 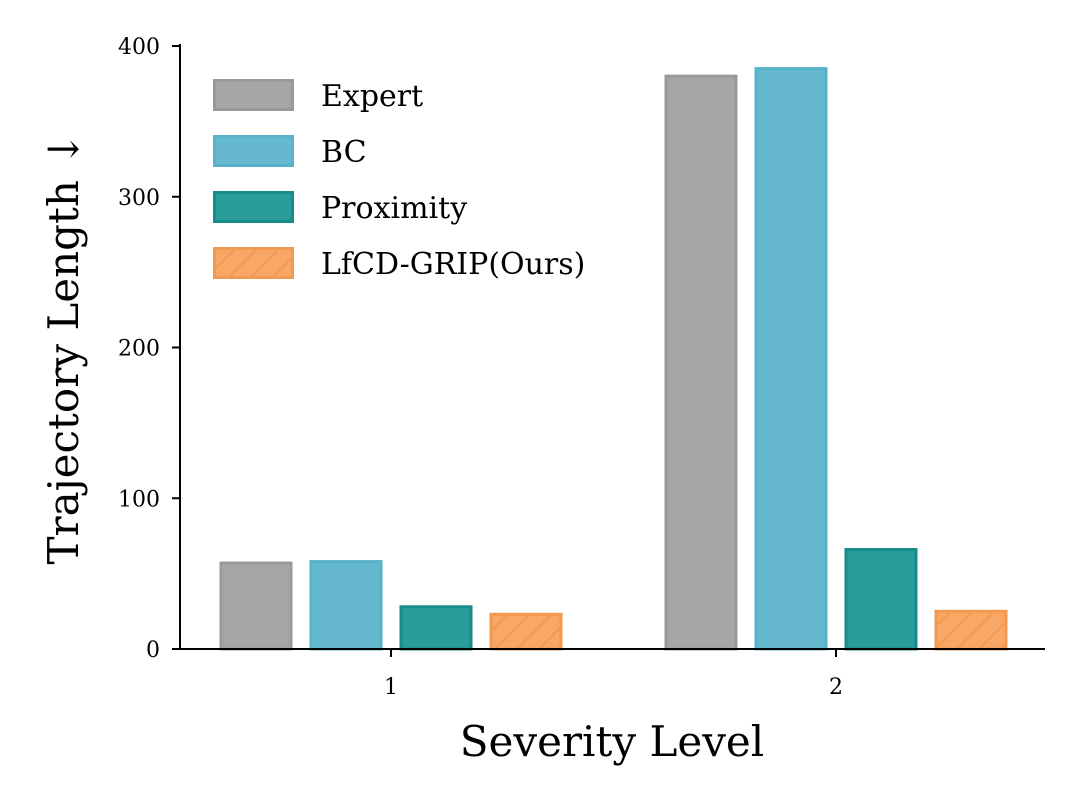 What do you see at coordinates (453, 264) in the screenshot?
I see `legend-label-lfcd-grip-ours: LfCD-GRIP(Ours)` at bounding box center [453, 264].